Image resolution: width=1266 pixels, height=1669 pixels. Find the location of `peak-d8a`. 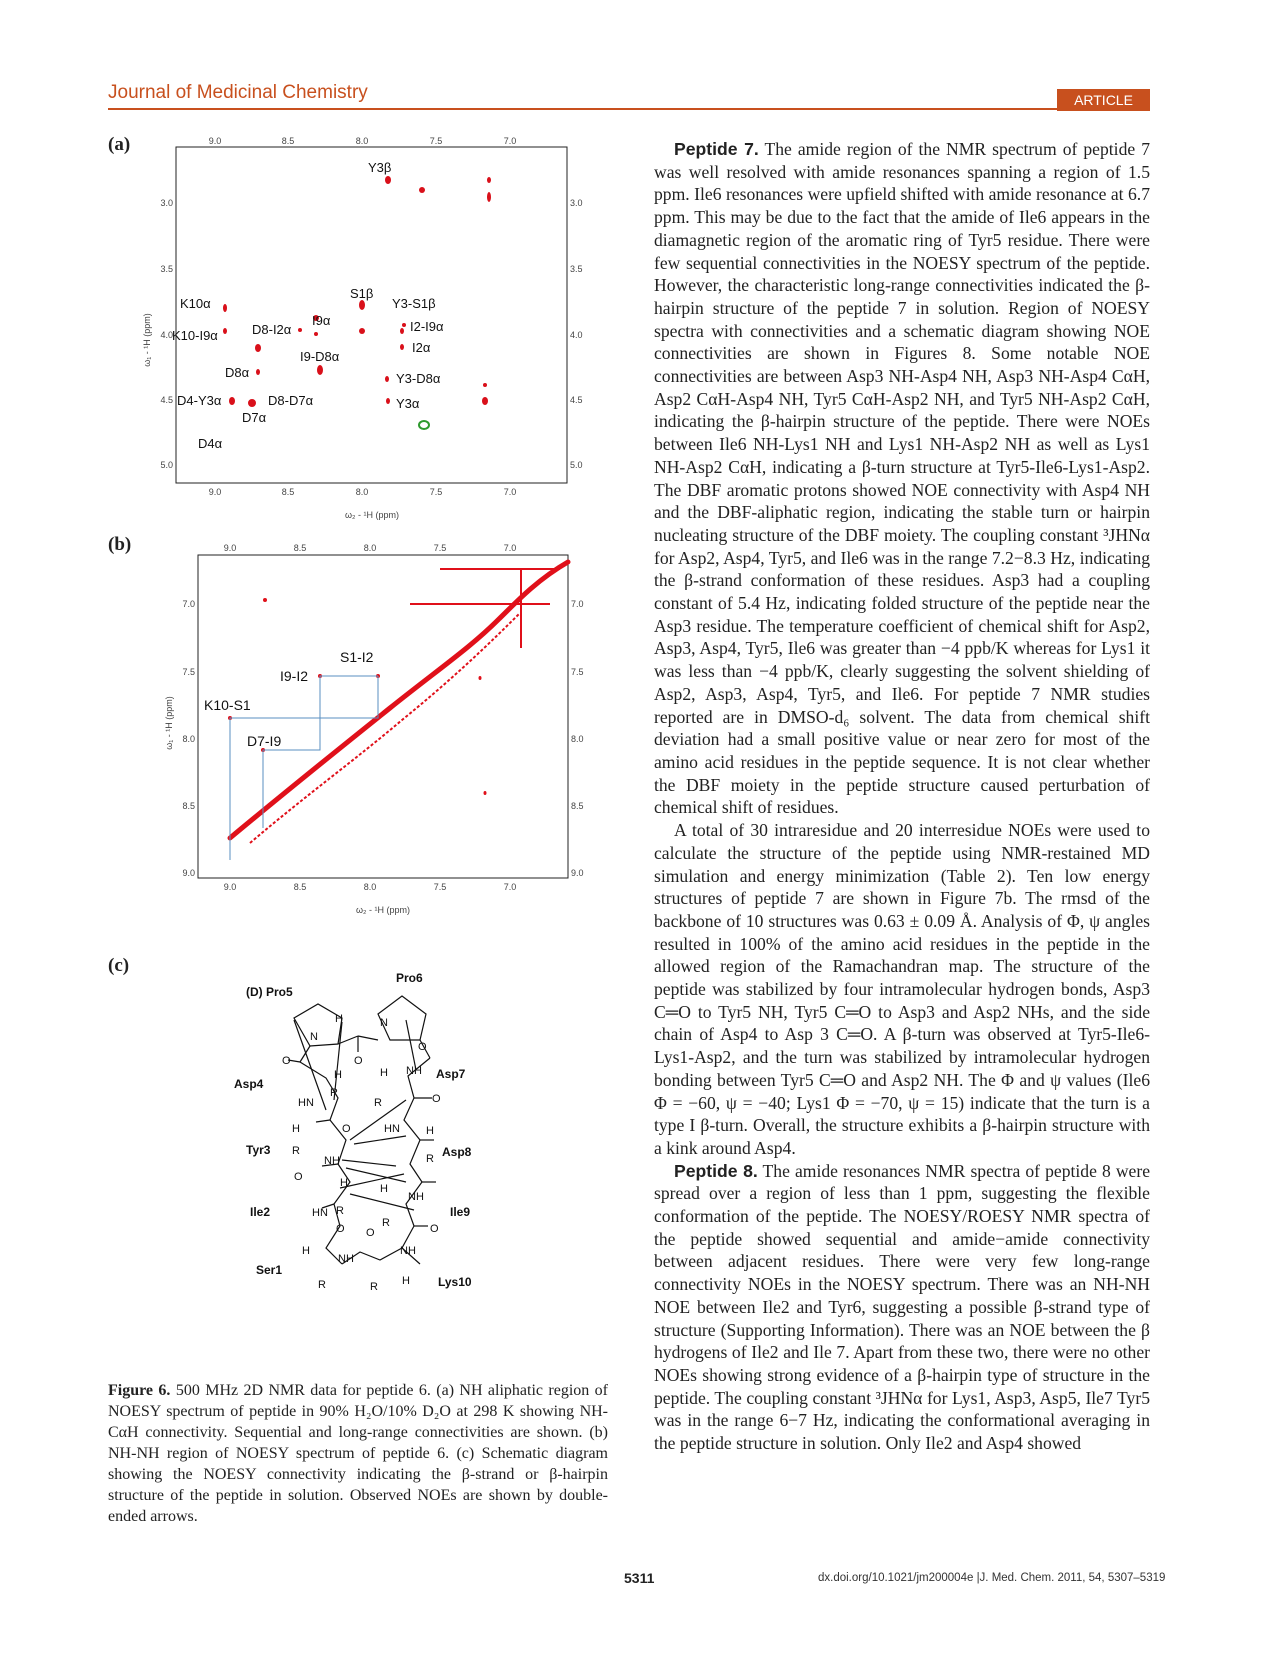

peak-d8a is located at coordinates (258, 372).